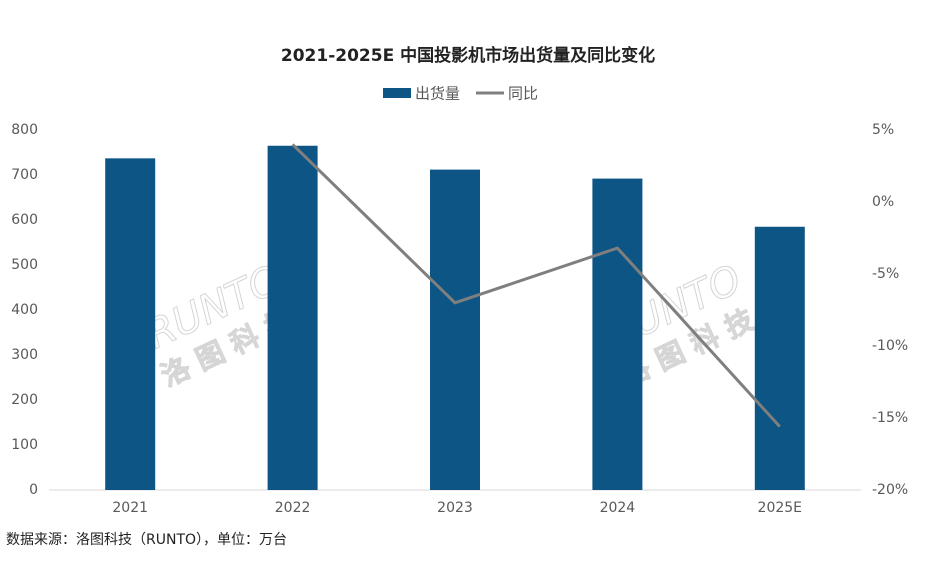 The width and height of the screenshot is (937, 567). What do you see at coordinates (437, 94) in the screenshot?
I see `legend-label: 出货量` at bounding box center [437, 94].